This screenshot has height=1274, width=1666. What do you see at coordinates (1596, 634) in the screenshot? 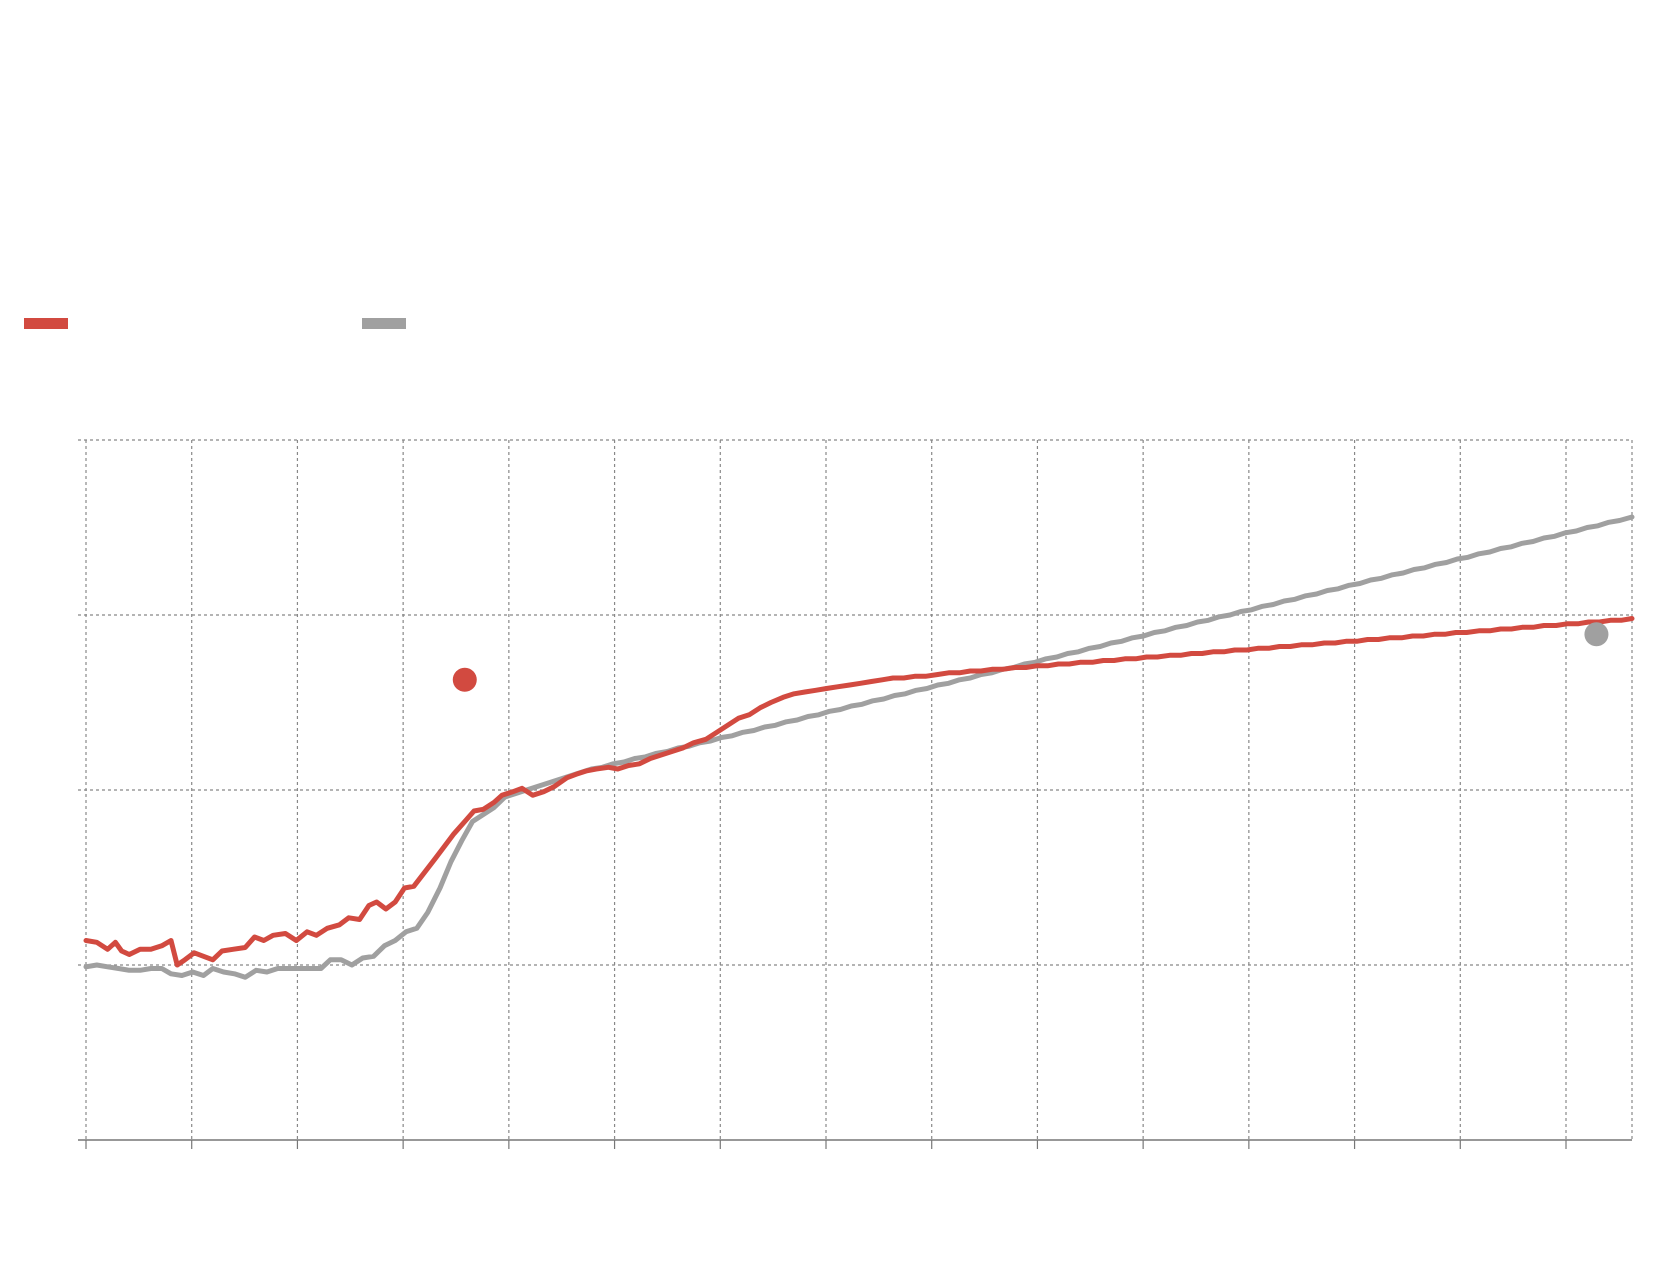
I see `series-peak-marker-b` at bounding box center [1596, 634].